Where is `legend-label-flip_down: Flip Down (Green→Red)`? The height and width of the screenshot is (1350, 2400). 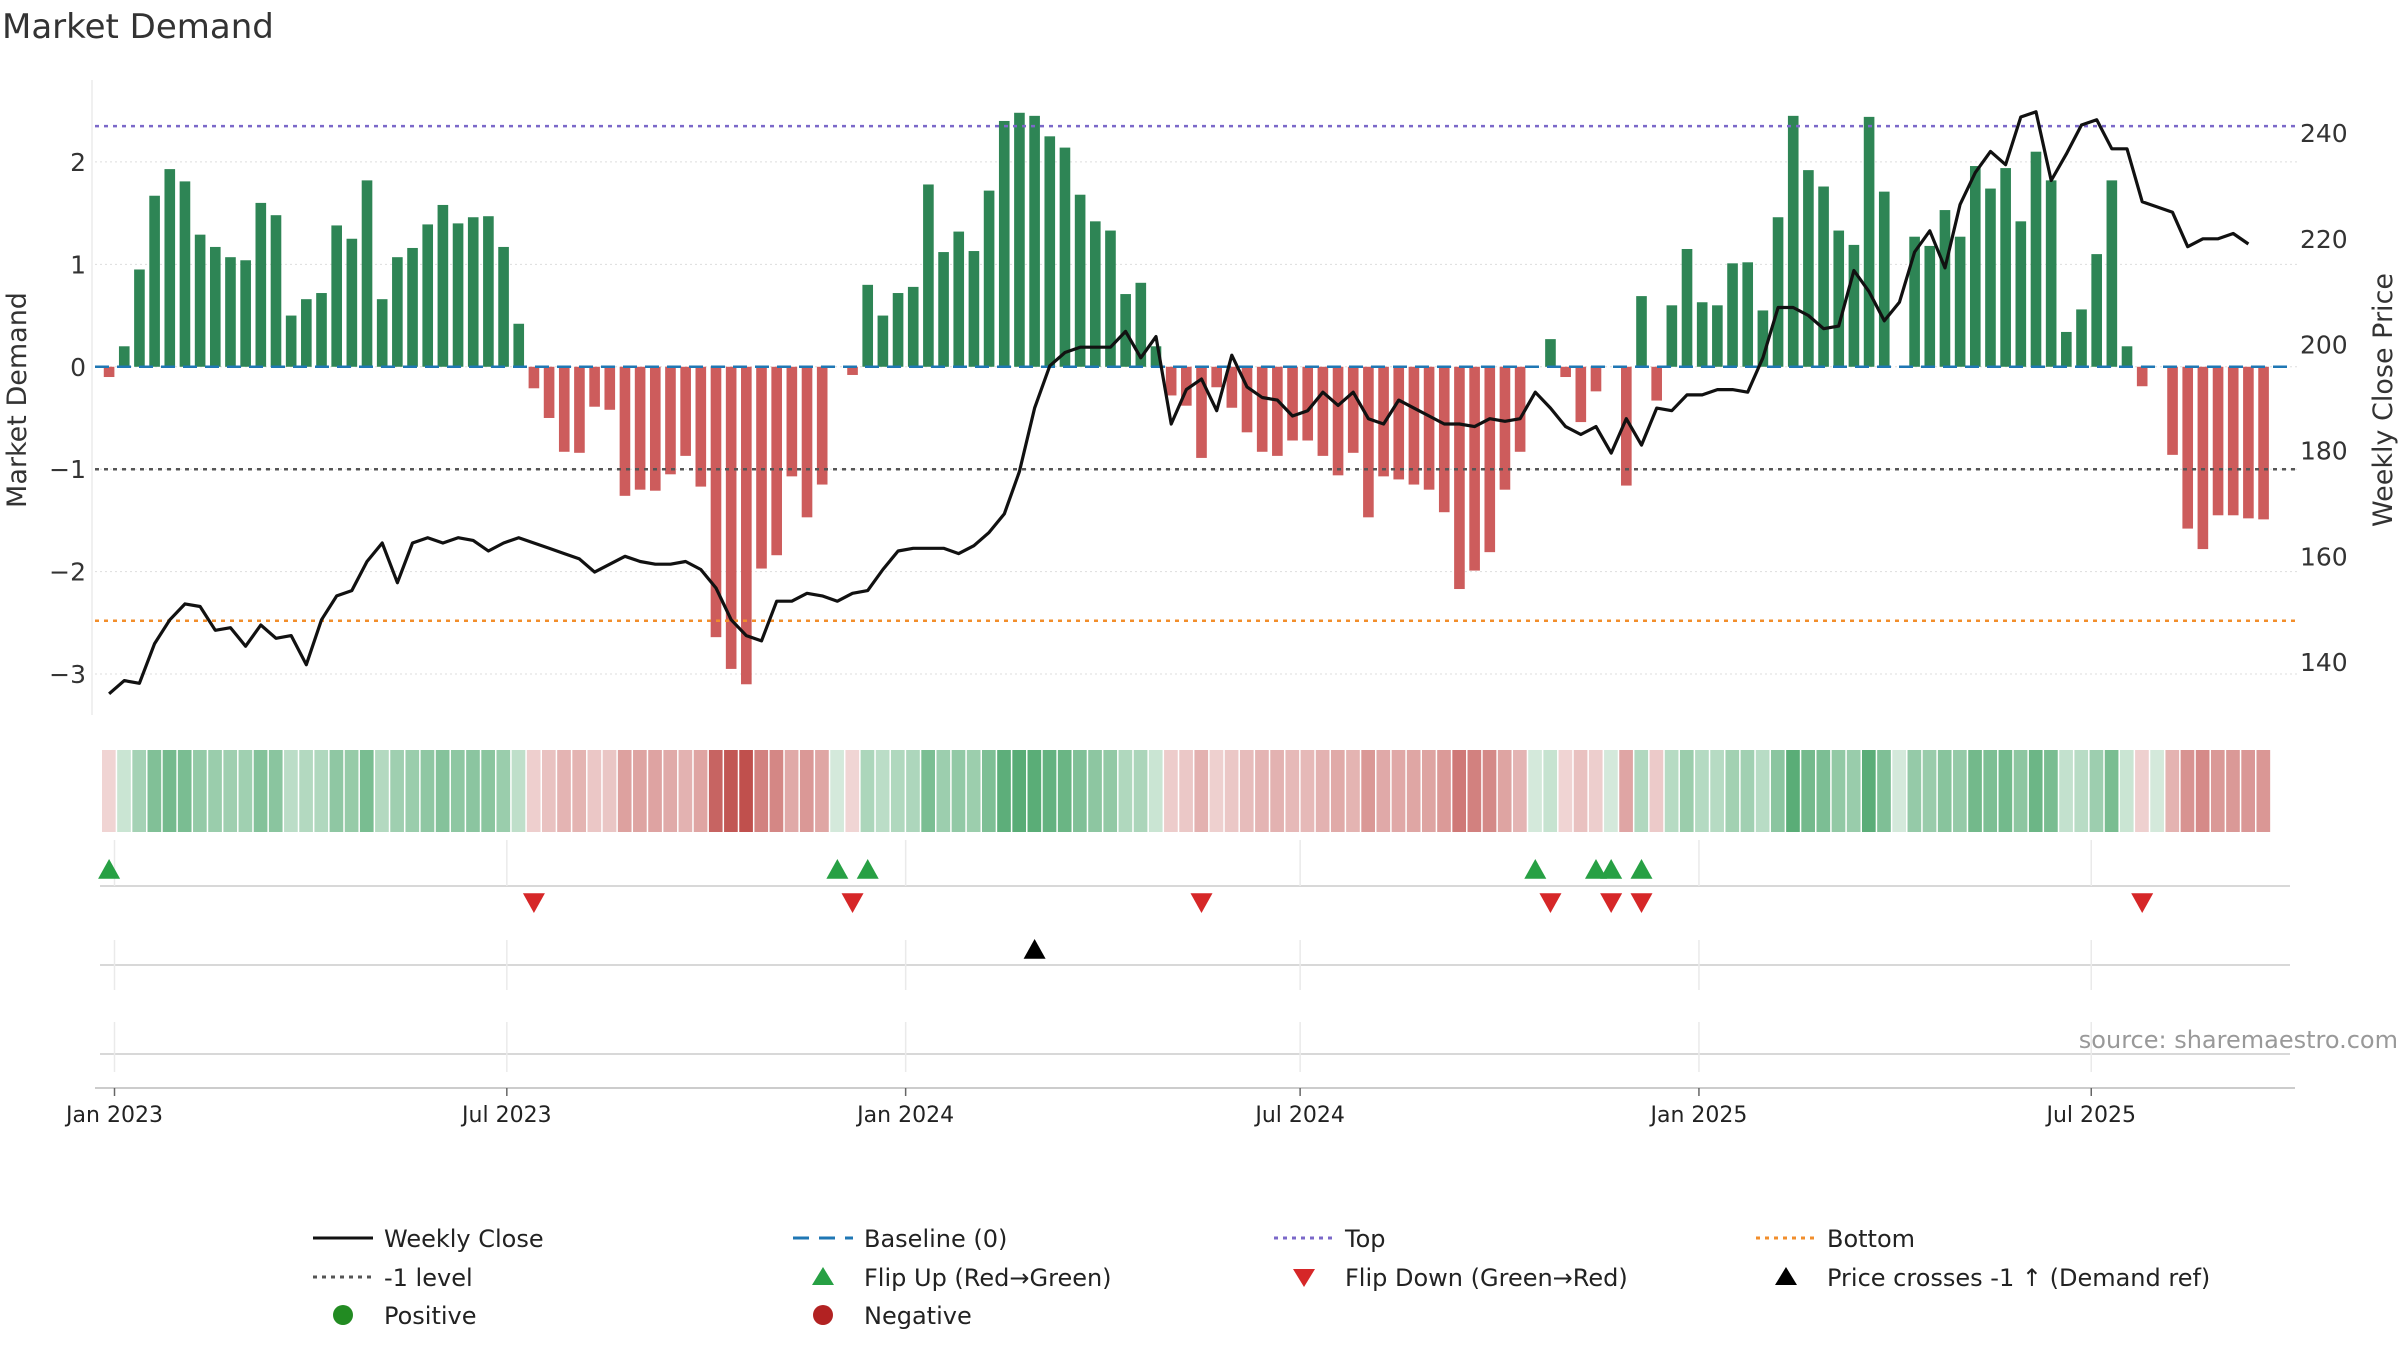 legend-label-flip_down: Flip Down (Green→Red) is located at coordinates (1486, 1278).